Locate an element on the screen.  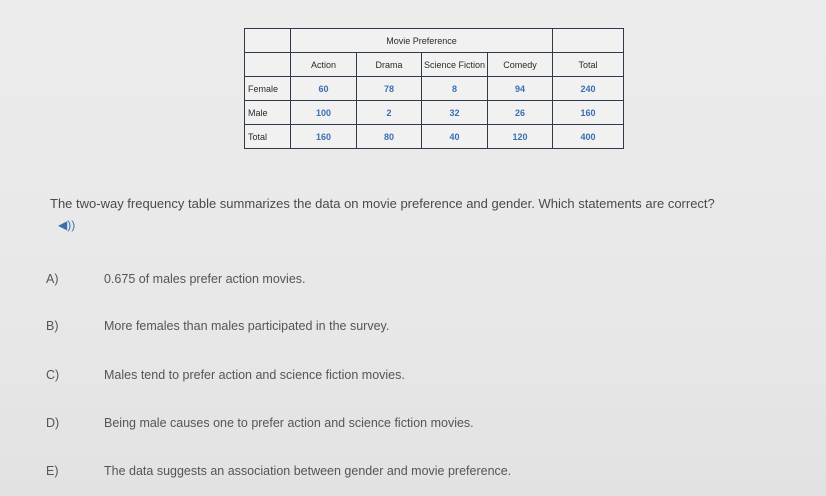
col-header: Action is located at coordinates (323, 64).